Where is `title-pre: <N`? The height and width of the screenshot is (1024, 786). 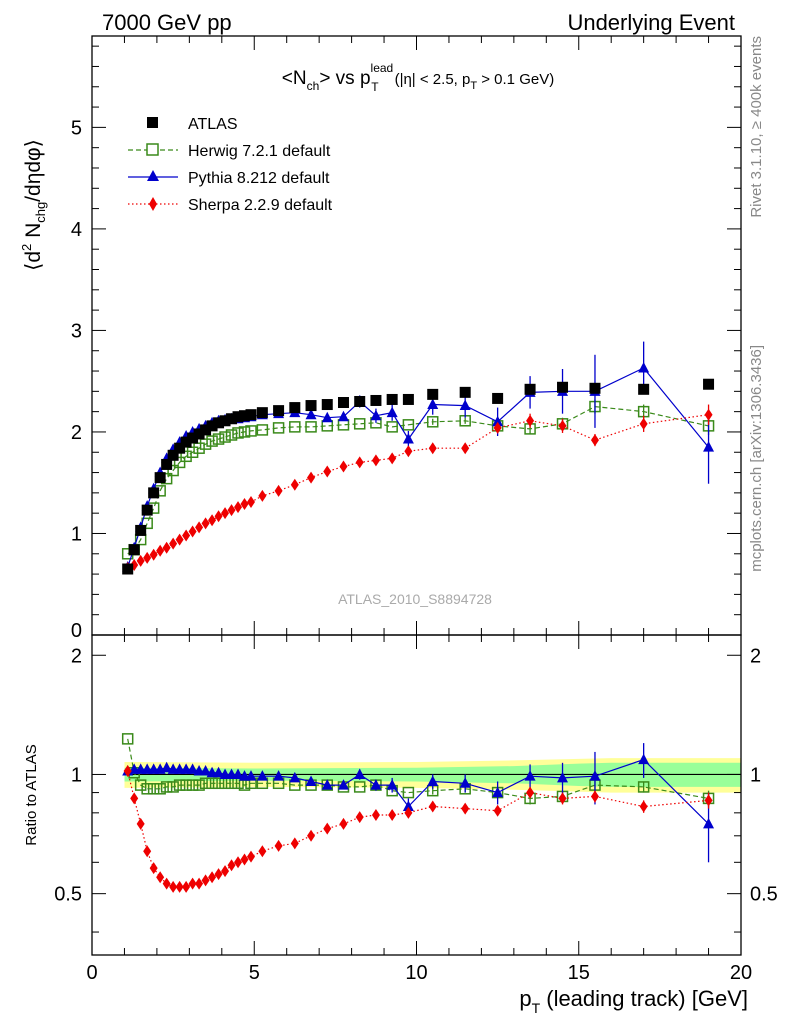
title-pre: <N is located at coordinates (294, 78).